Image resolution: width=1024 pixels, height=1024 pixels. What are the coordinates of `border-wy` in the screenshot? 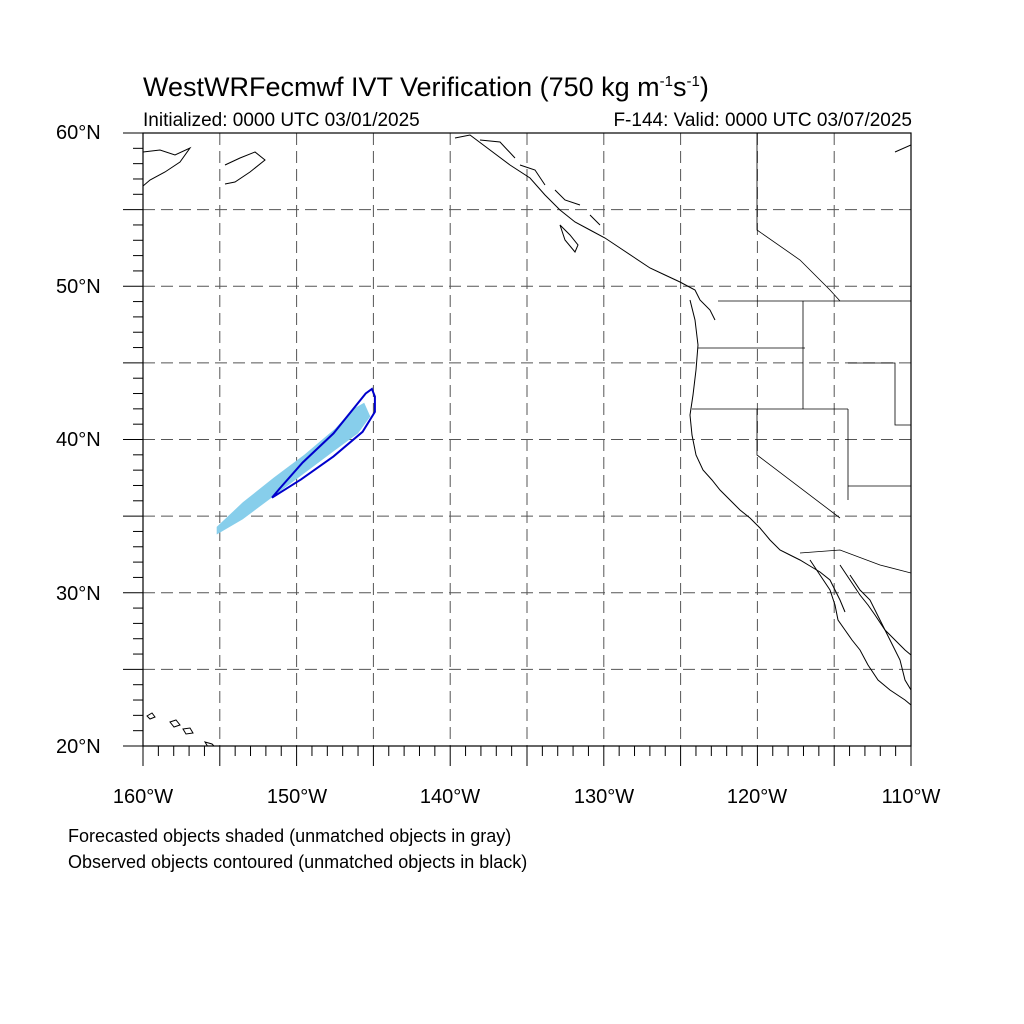 It's located at (879, 394).